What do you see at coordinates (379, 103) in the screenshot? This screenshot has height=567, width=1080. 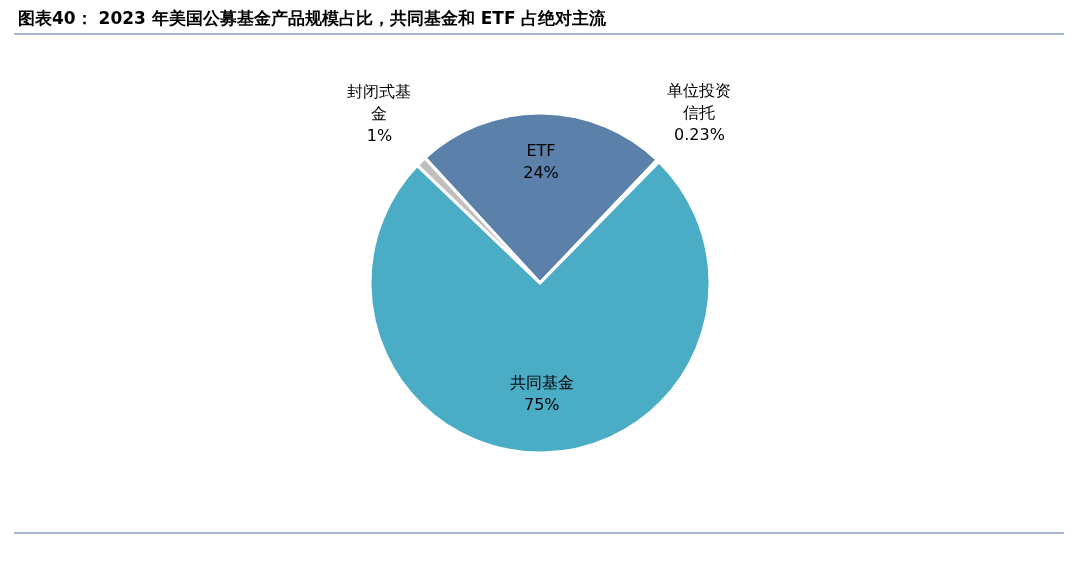 I see `slice-label: 封闭式基金` at bounding box center [379, 103].